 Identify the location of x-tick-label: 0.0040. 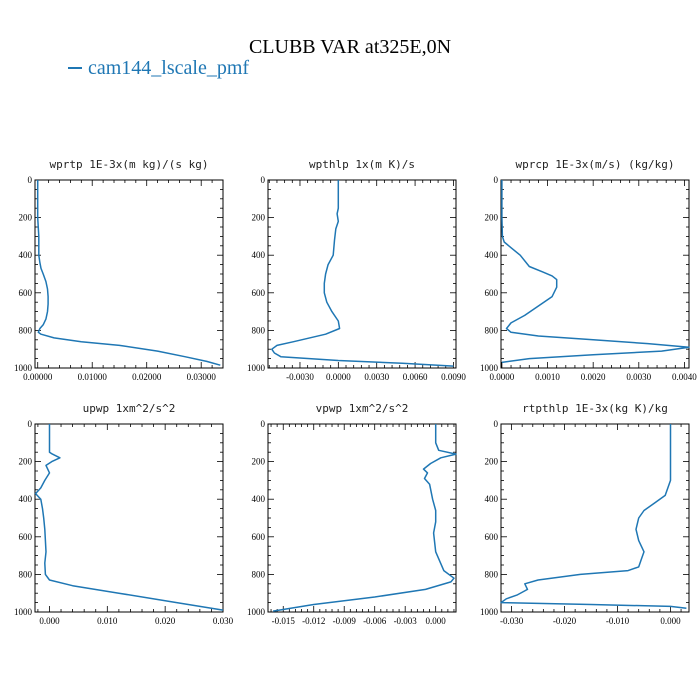
(684, 377).